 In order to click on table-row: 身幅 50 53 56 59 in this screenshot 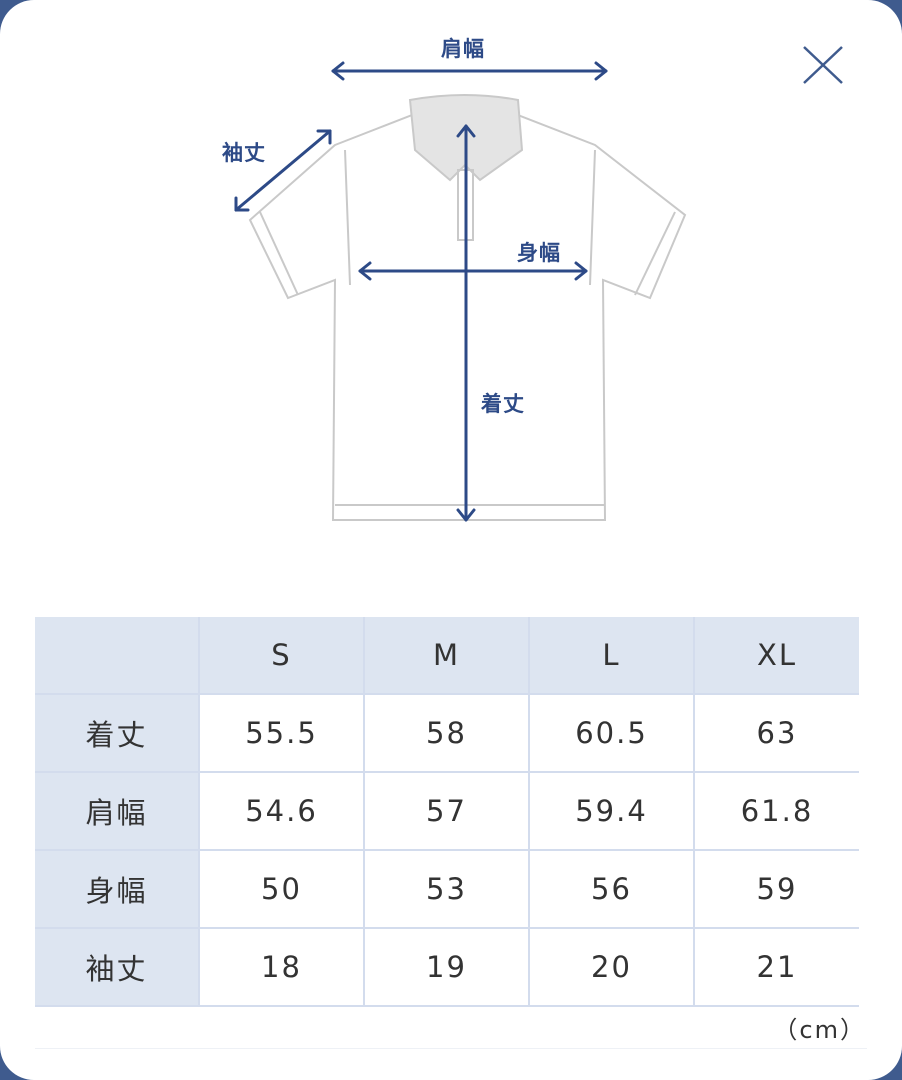, I will do `click(447, 889)`.